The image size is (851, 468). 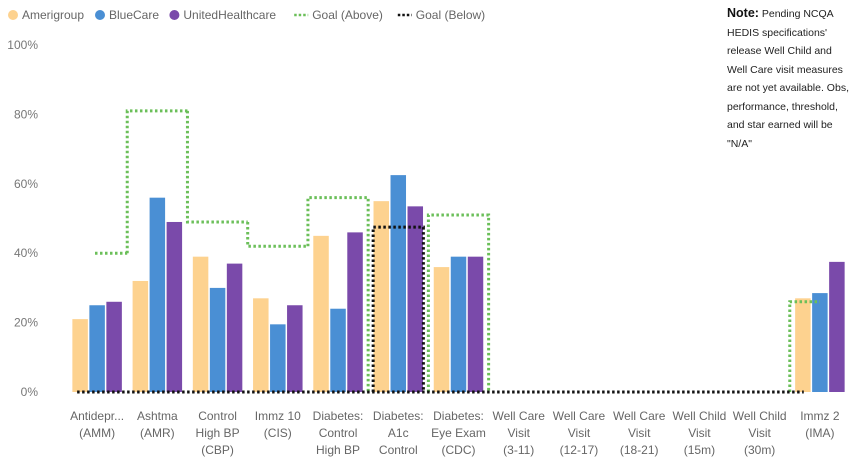 I want to click on x-tick-label: Immz 2 (IMA), so click(x=820, y=424).